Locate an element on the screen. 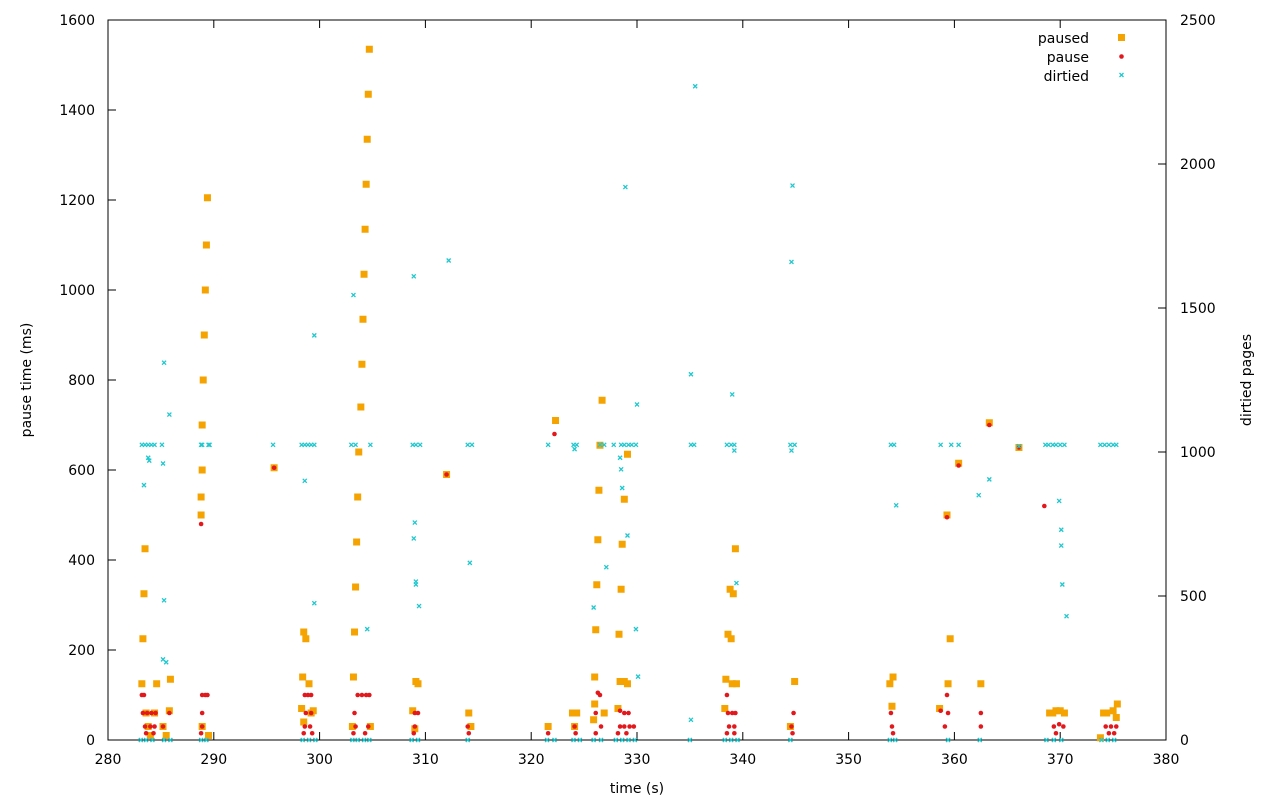 The width and height of the screenshot is (1280, 800). x-tick-label: 360 is located at coordinates (954, 760).